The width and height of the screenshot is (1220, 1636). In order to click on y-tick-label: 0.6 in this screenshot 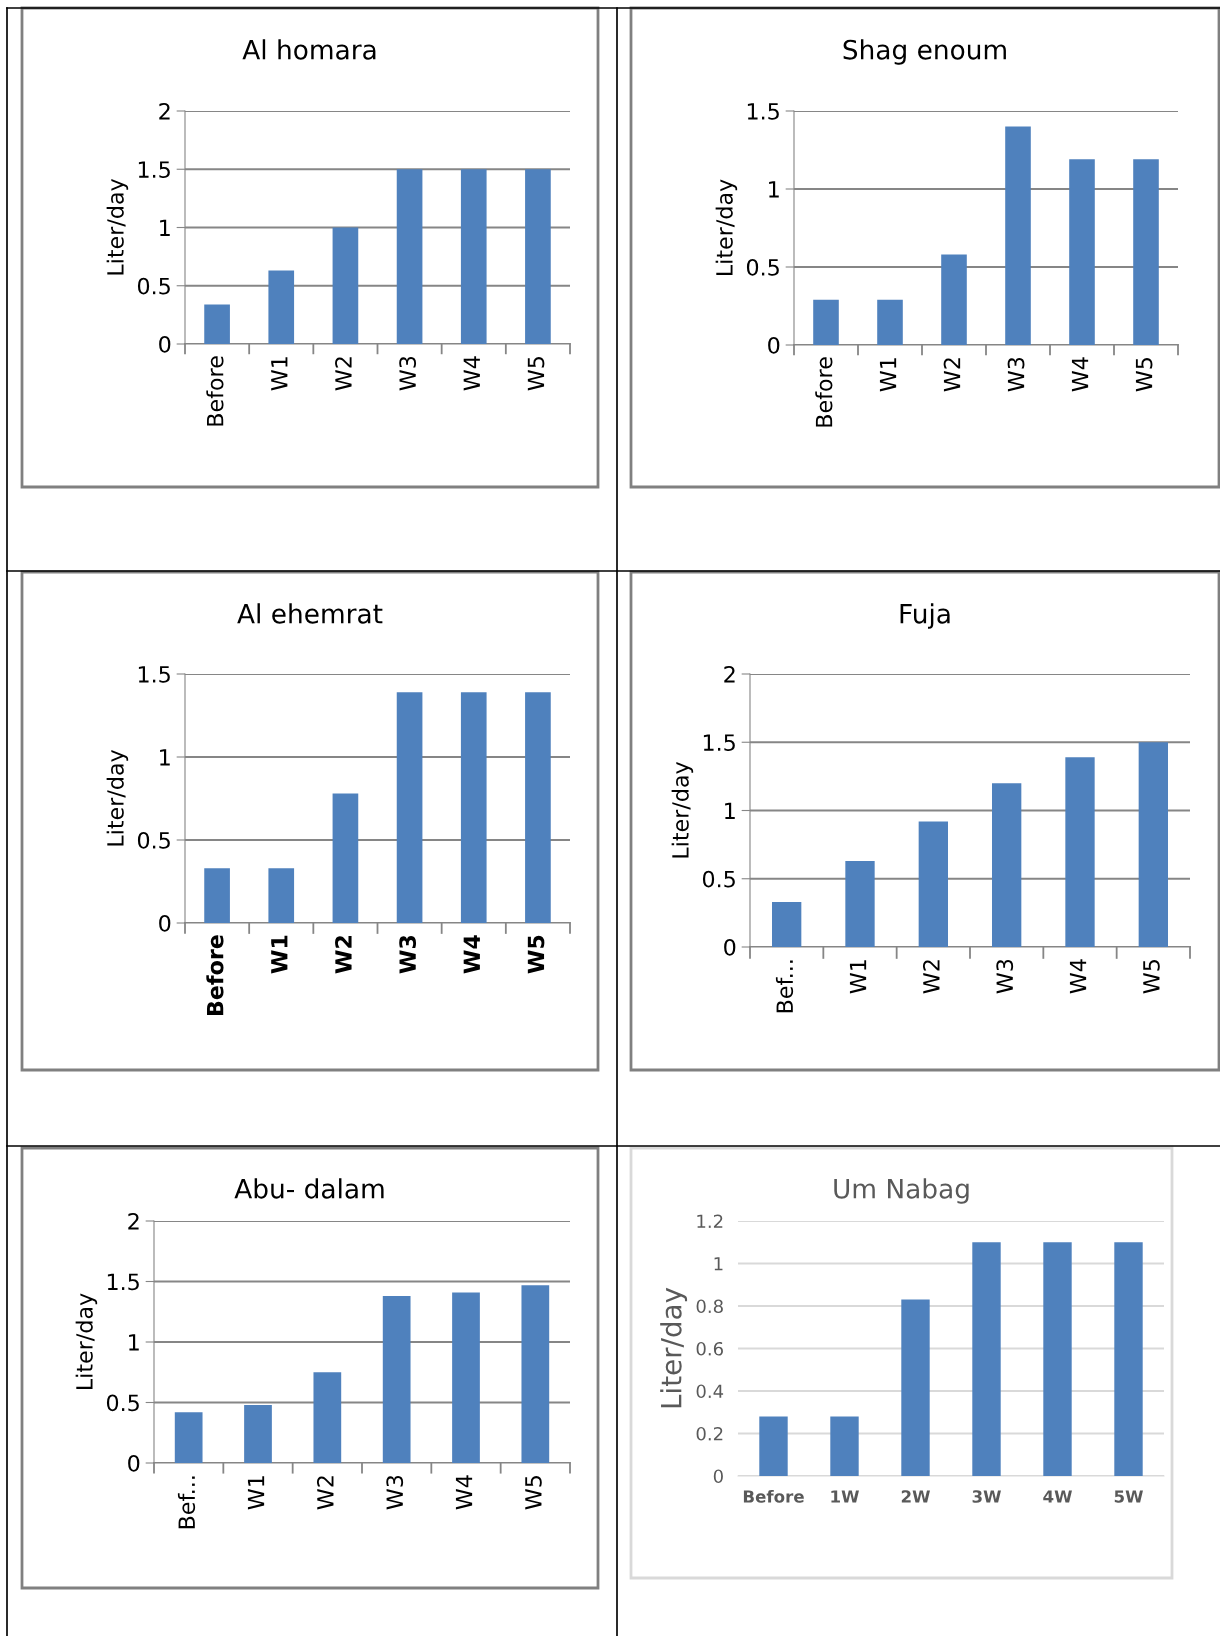, I will do `click(709, 1348)`.